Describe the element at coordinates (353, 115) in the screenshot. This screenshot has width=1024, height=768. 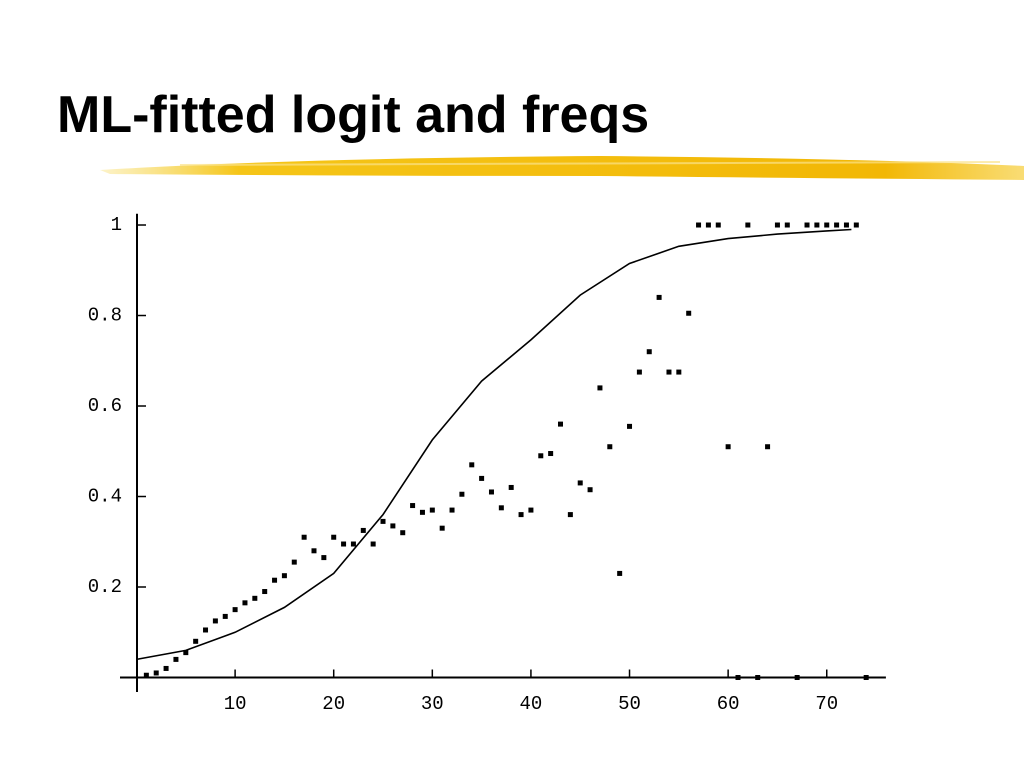
I see `slide-title: ML-fitted logit and freqs` at that location.